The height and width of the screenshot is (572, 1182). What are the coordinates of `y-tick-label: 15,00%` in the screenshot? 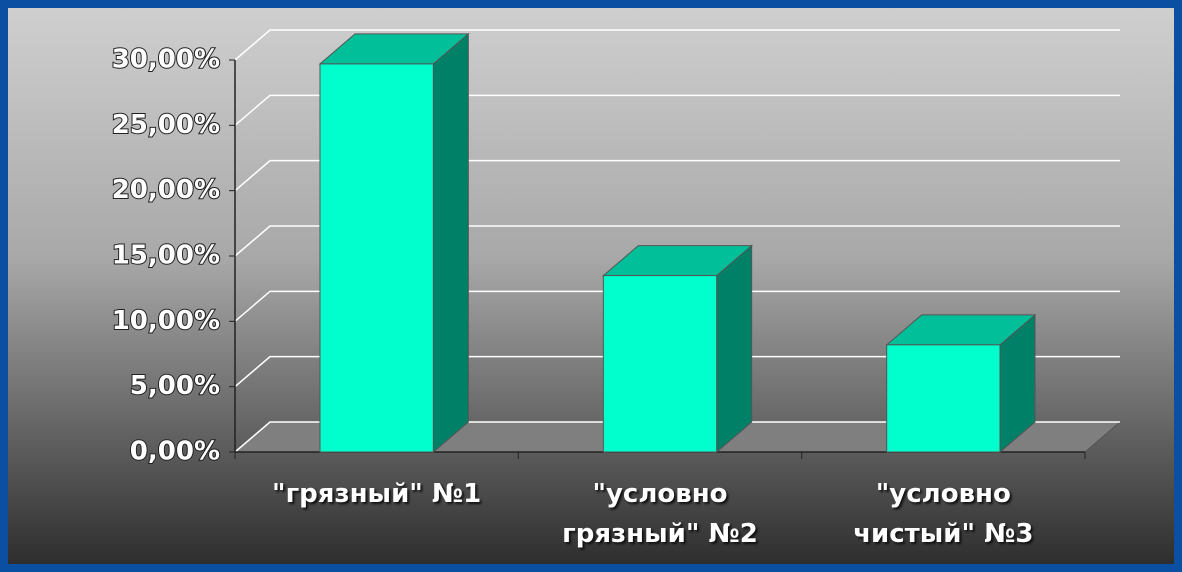 It's located at (166, 256).